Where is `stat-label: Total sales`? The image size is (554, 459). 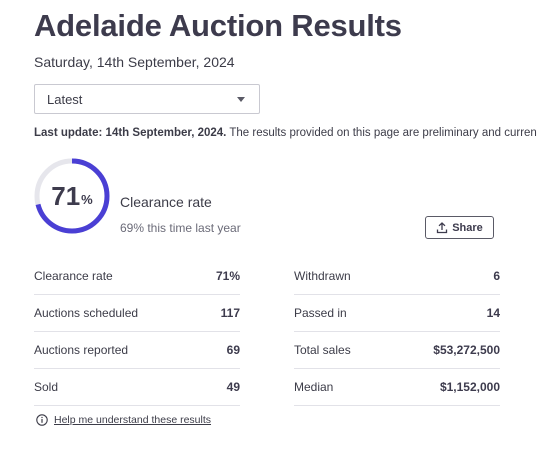
stat-label: Total sales is located at coordinates (322, 350).